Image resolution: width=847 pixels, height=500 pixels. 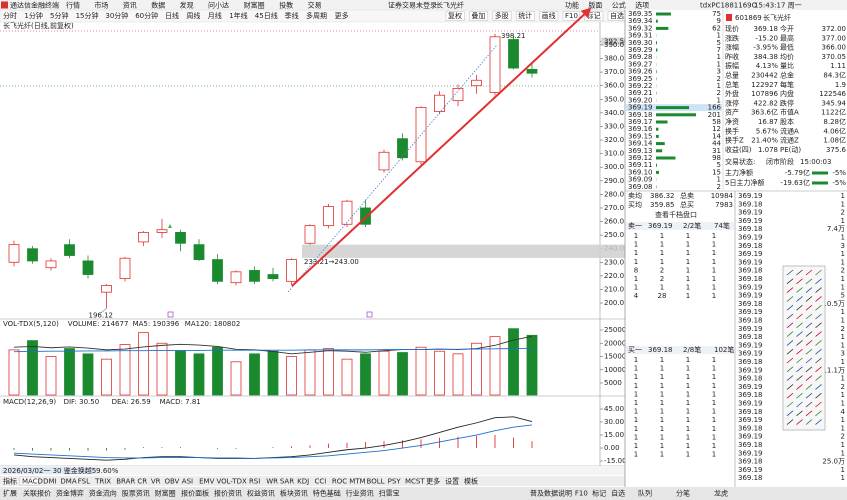 What do you see at coordinates (37, 493) in the screenshot?
I see `bottom-tab: 关联报价` at bounding box center [37, 493].